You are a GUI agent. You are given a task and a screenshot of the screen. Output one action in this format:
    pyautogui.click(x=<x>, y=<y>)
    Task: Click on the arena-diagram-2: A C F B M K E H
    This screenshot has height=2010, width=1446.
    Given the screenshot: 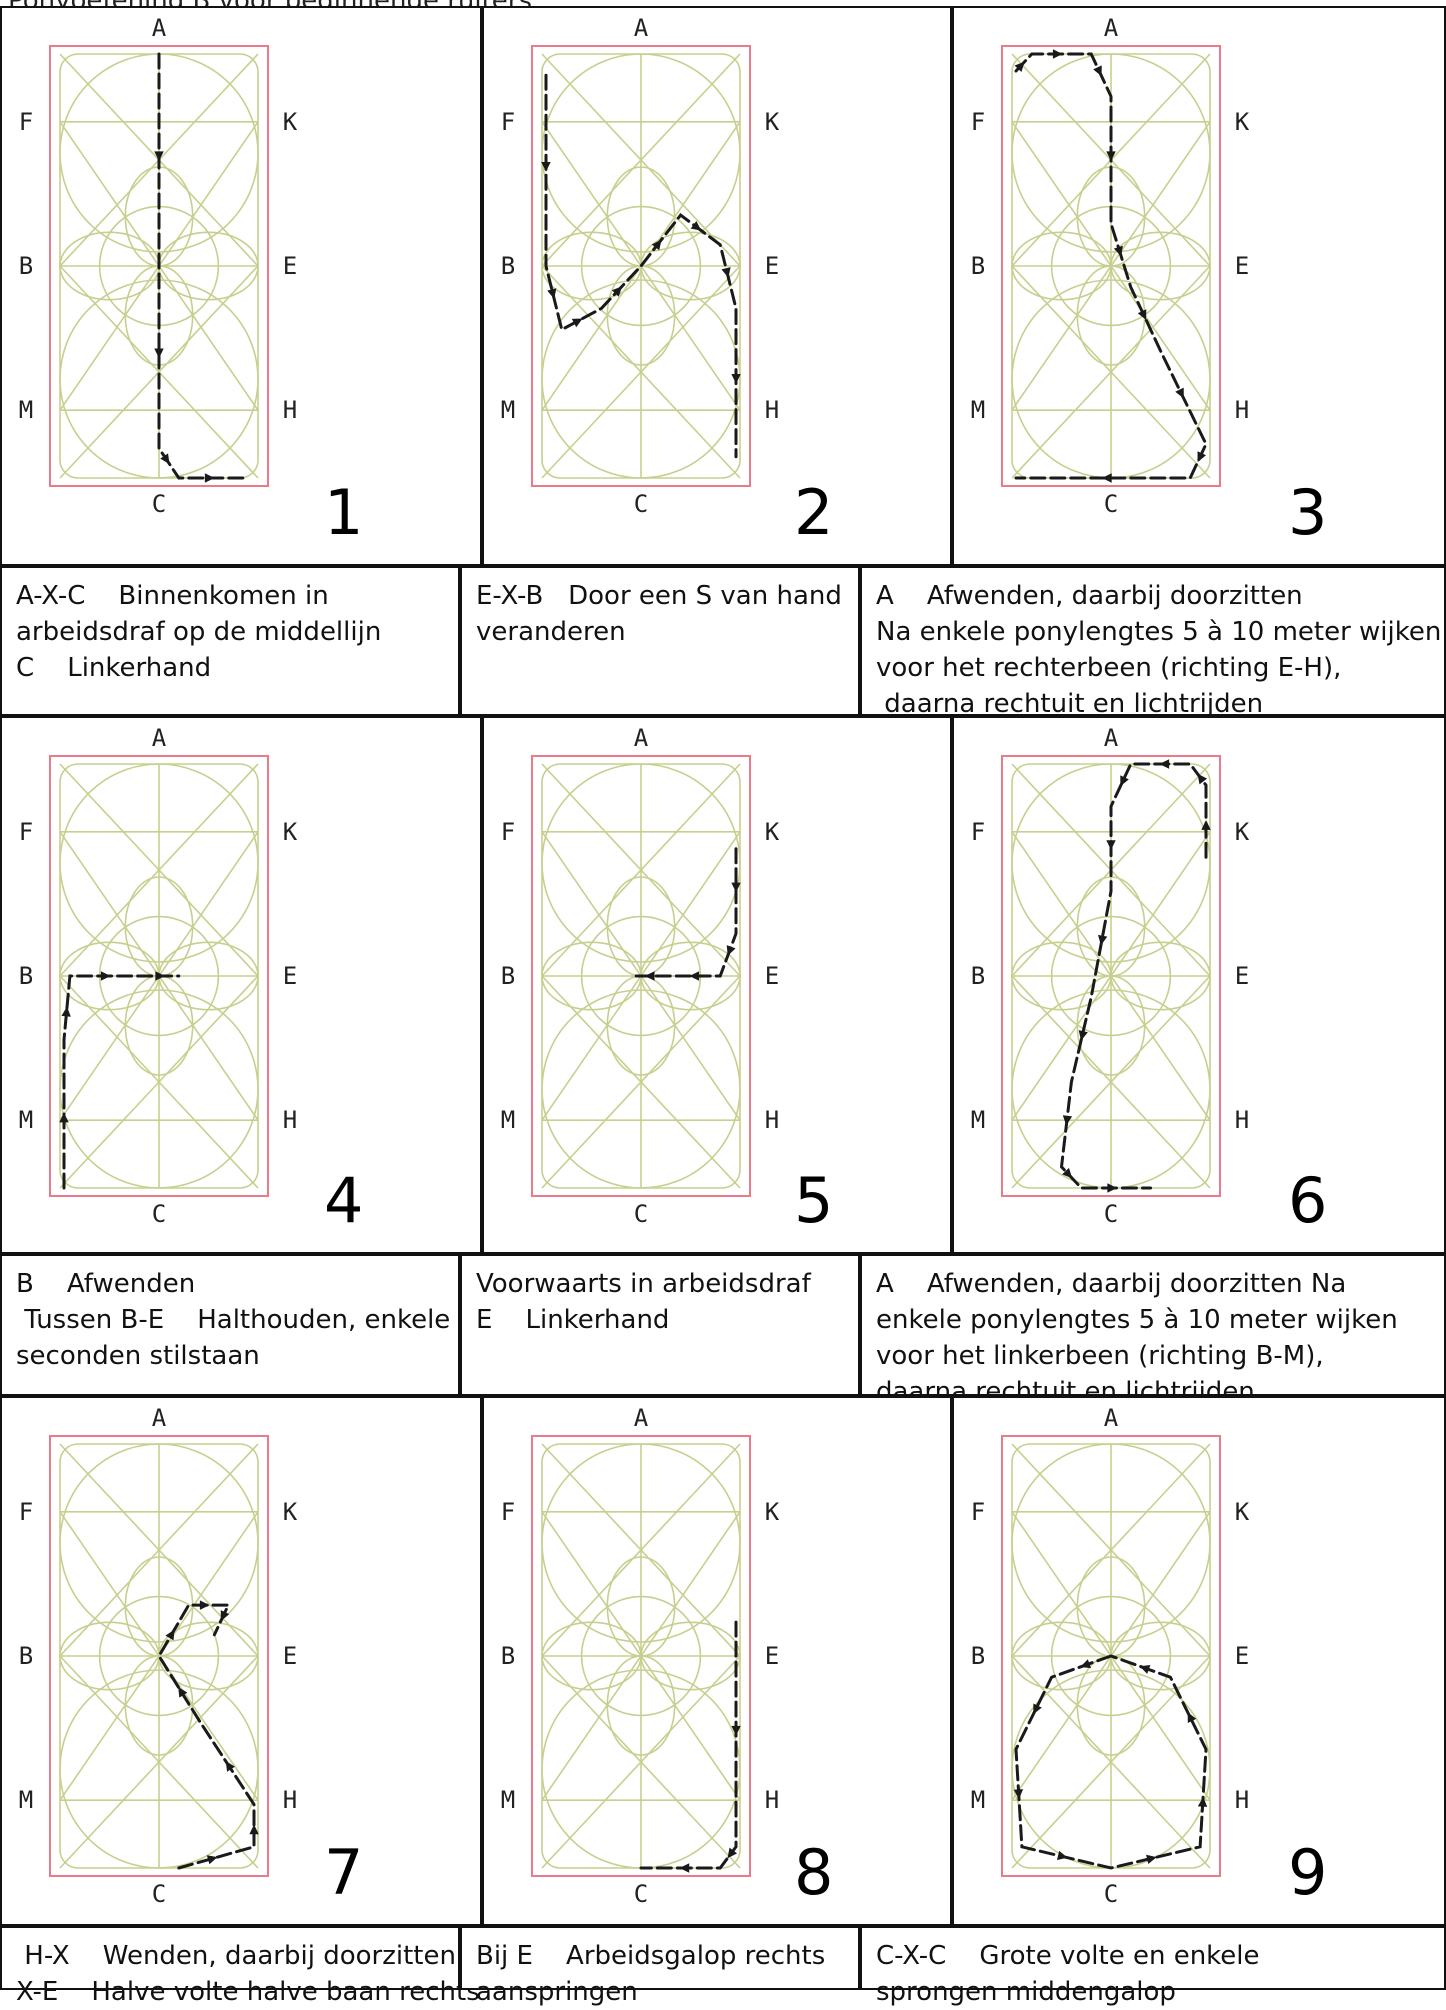 What is the action you would take?
    pyautogui.click(x=640, y=266)
    